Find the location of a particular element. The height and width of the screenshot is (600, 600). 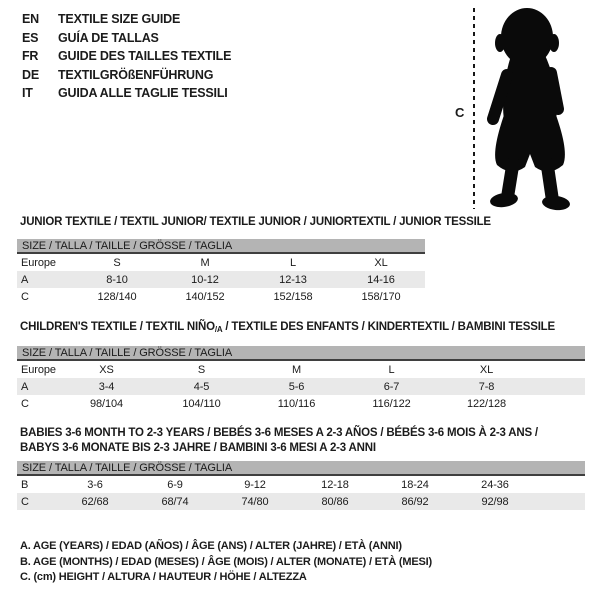

lang-label: GUÍA DE TALLAS is located at coordinates (108, 37).